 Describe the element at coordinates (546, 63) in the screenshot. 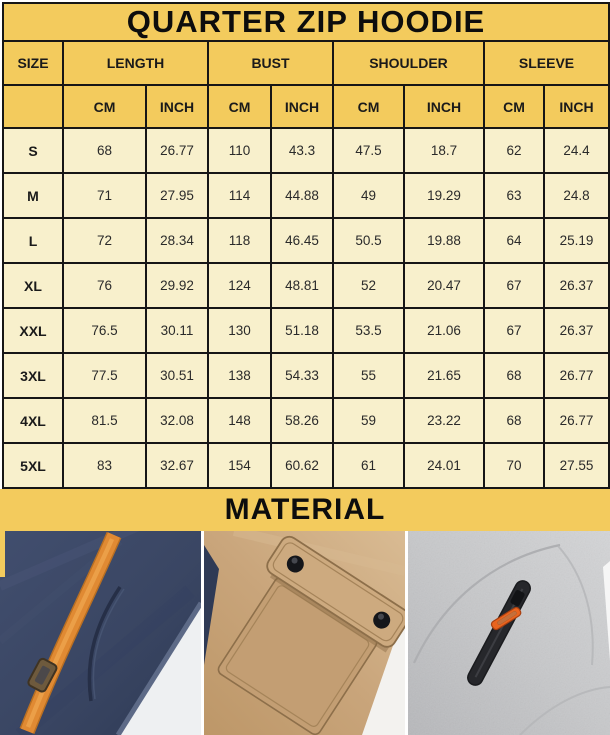

I see `col-header-sleeve: SLEEVE` at that location.